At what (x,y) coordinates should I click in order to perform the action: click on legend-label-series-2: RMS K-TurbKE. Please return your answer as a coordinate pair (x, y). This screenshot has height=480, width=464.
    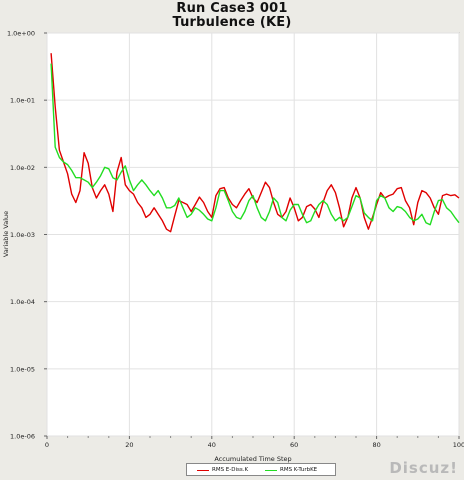
    Looking at the image, I should click on (299, 470).